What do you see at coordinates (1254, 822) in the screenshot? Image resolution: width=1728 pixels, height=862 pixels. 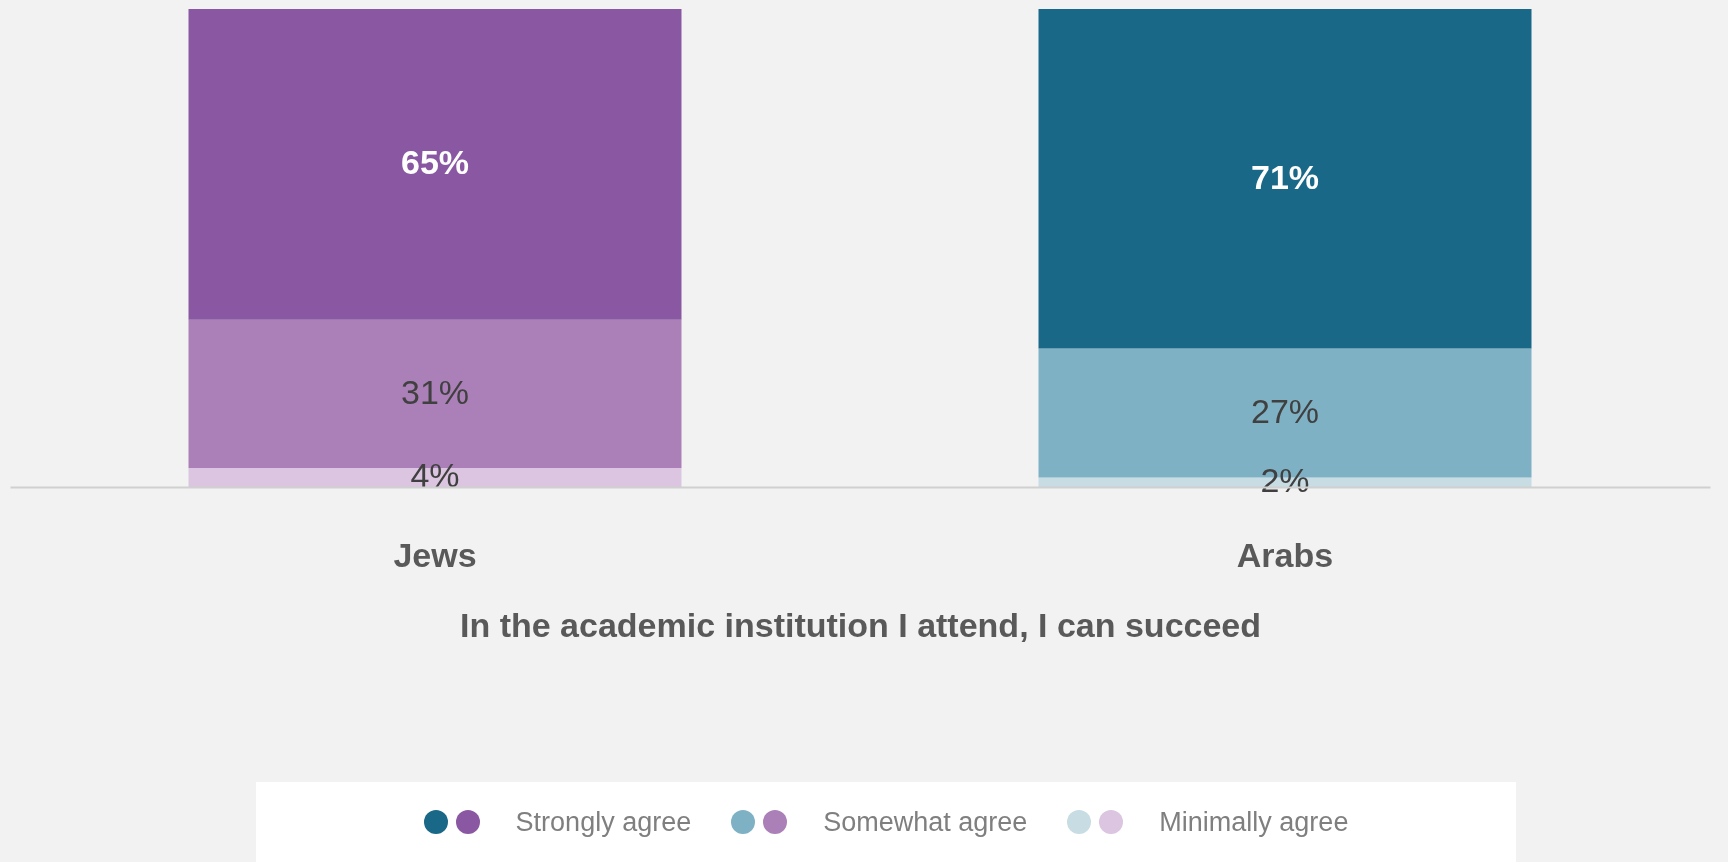 I see `legend-label: Minimally agree` at bounding box center [1254, 822].